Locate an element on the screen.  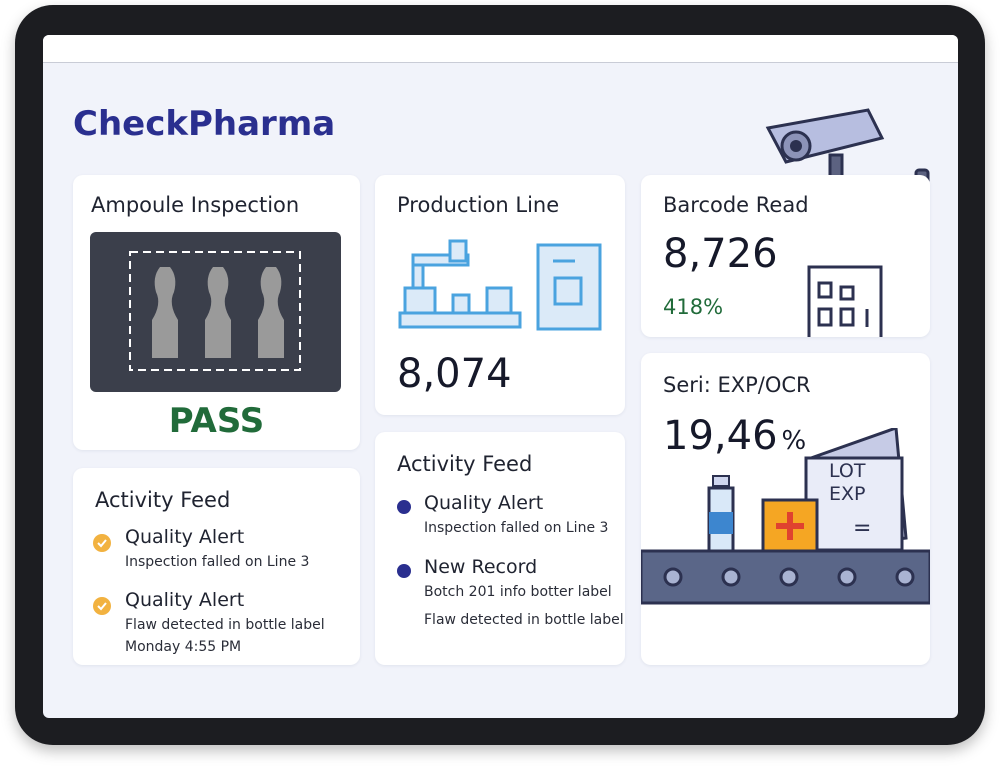
status: PASS is located at coordinates (216, 421).